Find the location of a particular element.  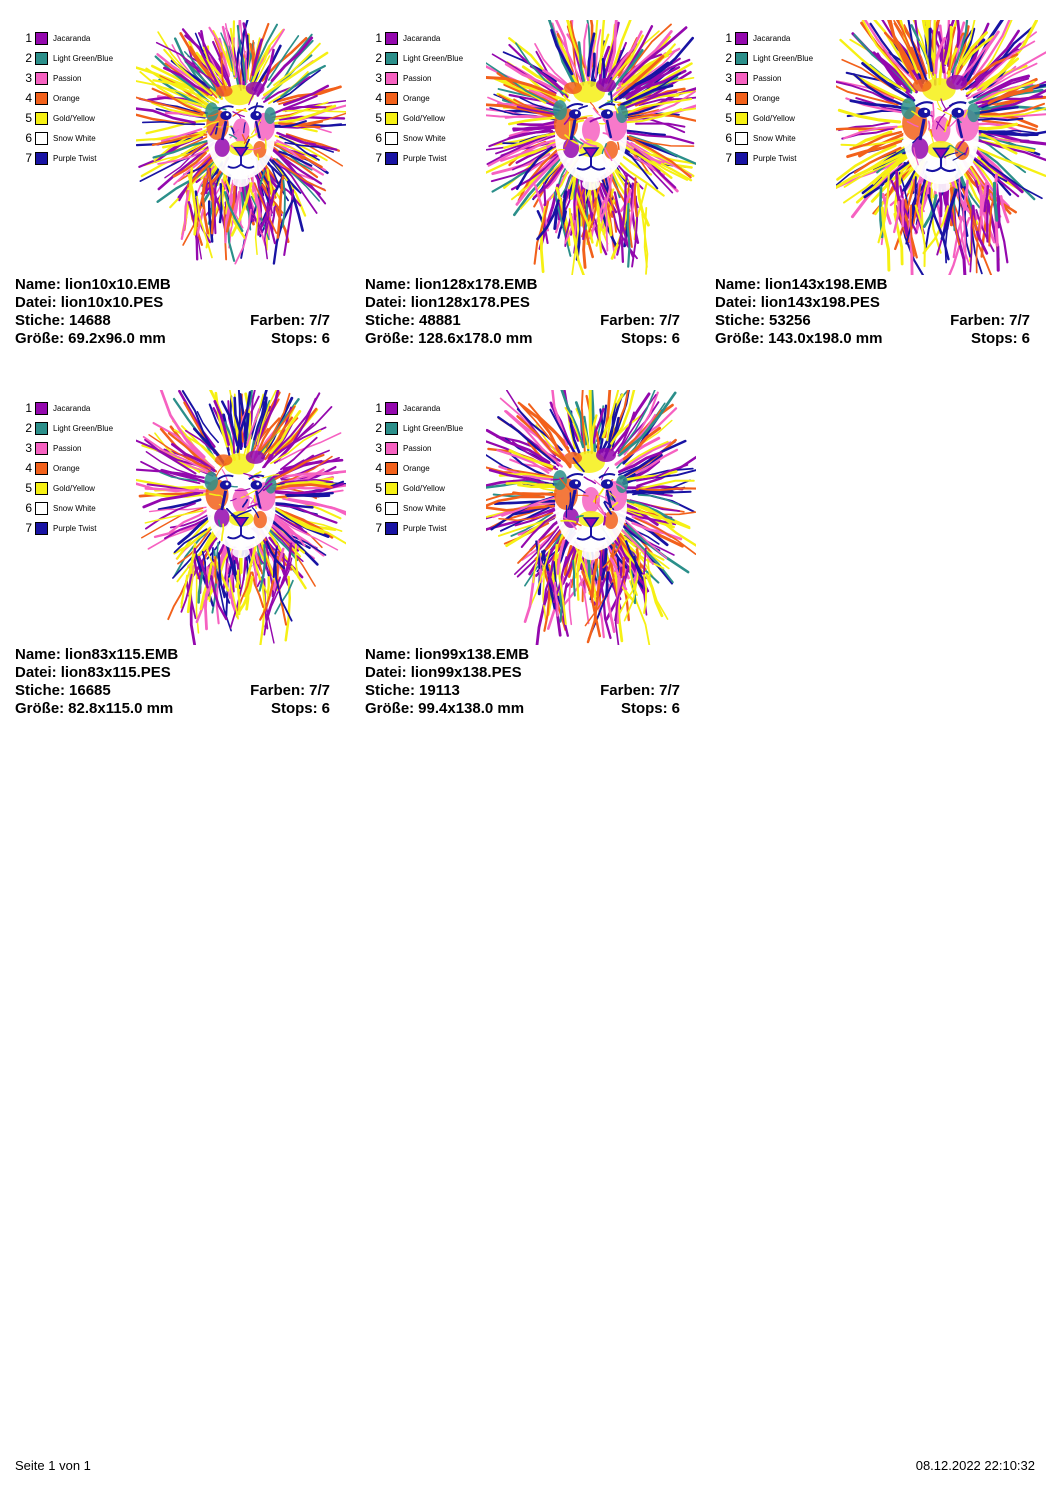

legend-color-name: Passion is located at coordinates (67, 78).